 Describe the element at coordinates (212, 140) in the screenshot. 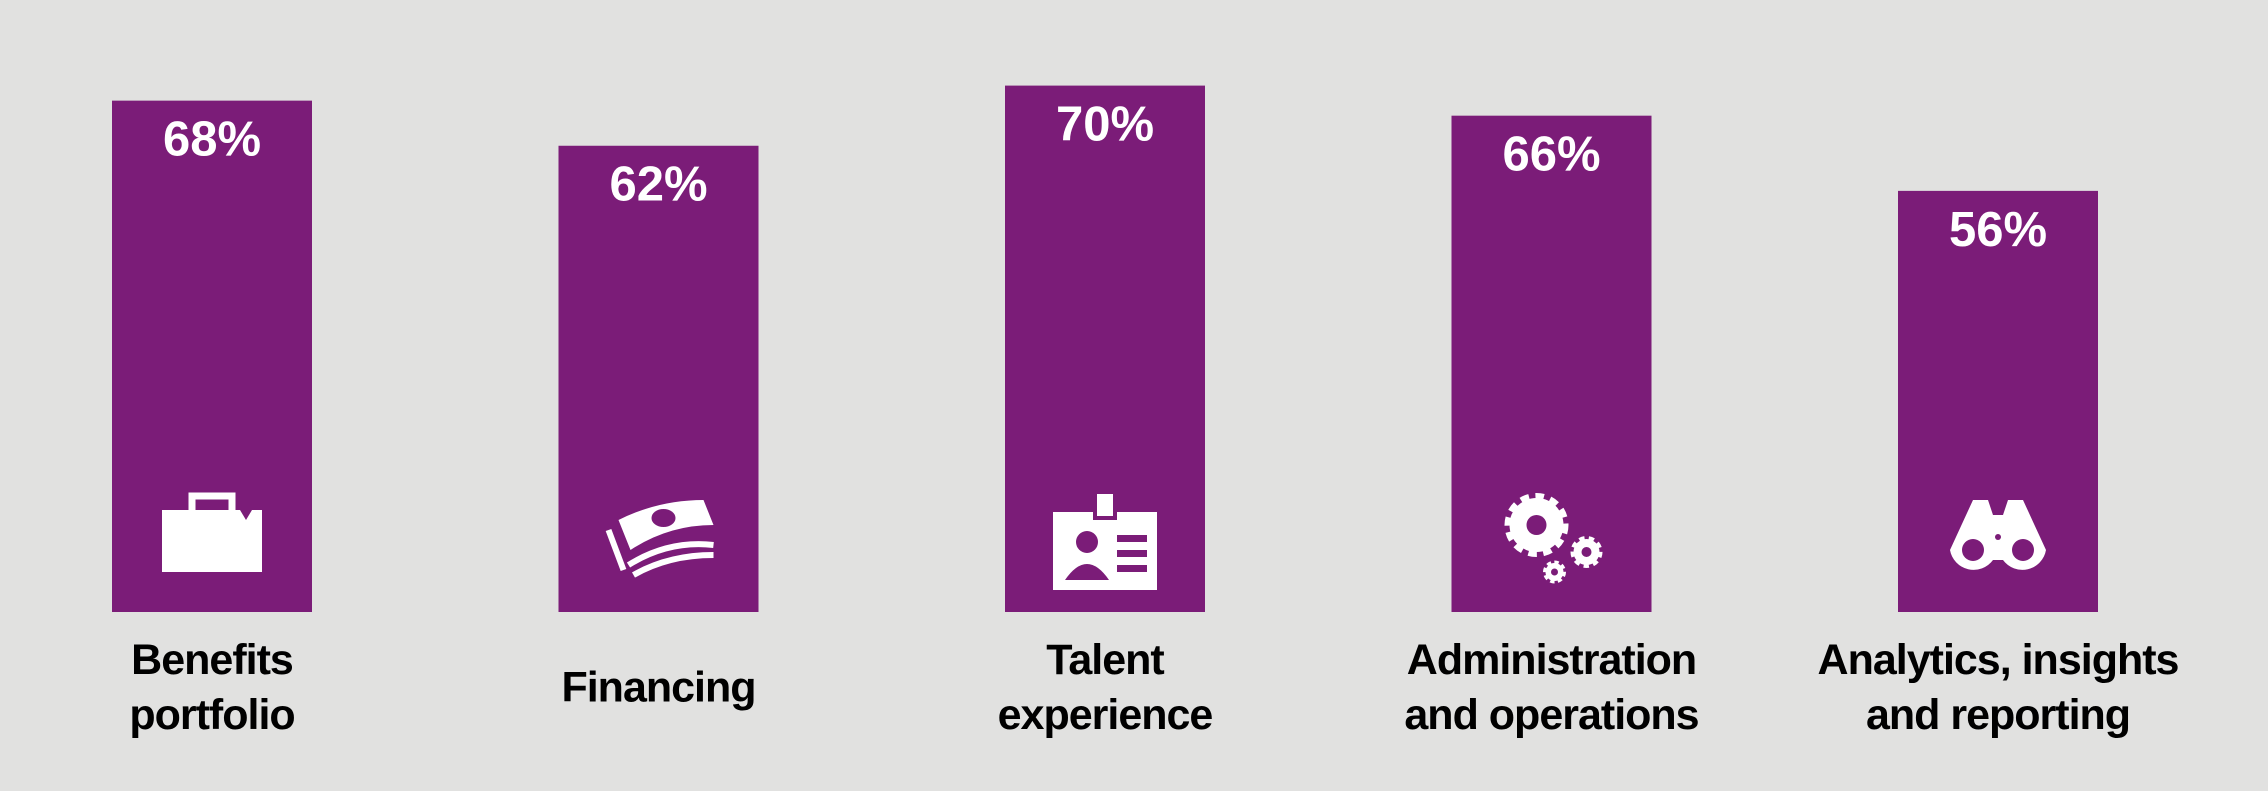

I see `value-label: 68%` at that location.